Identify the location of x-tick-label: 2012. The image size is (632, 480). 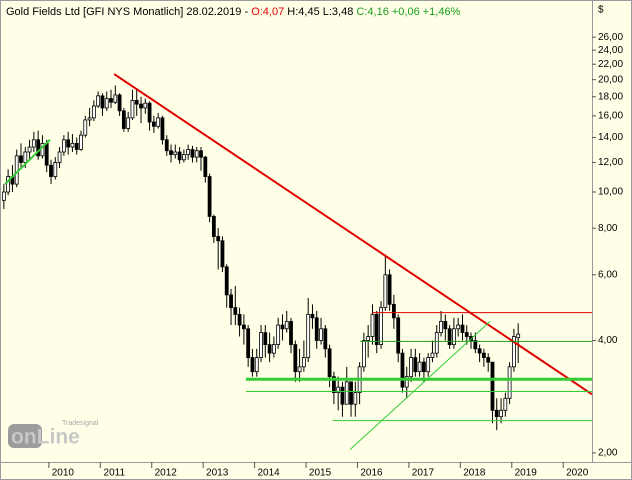
(166, 473).